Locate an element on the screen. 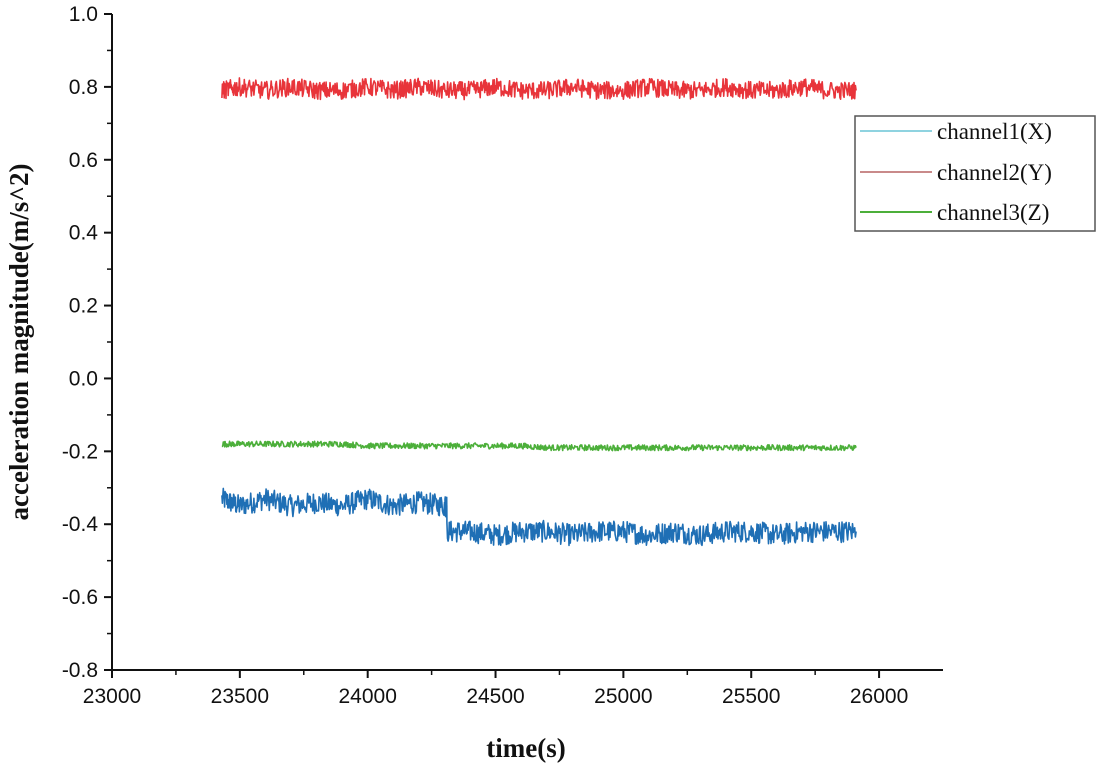 The height and width of the screenshot is (768, 1104). y-tick-label: 0.0 is located at coordinates (83, 378).